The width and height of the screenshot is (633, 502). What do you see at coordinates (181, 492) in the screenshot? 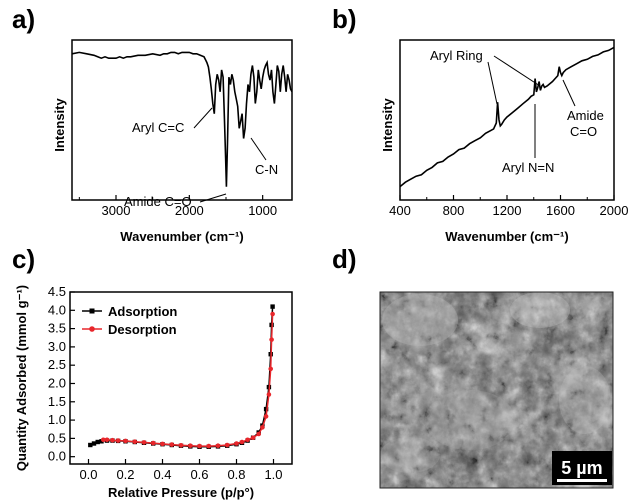
I see `panel-c-xlabel: Relative Pressure (p/p°)` at bounding box center [181, 492].